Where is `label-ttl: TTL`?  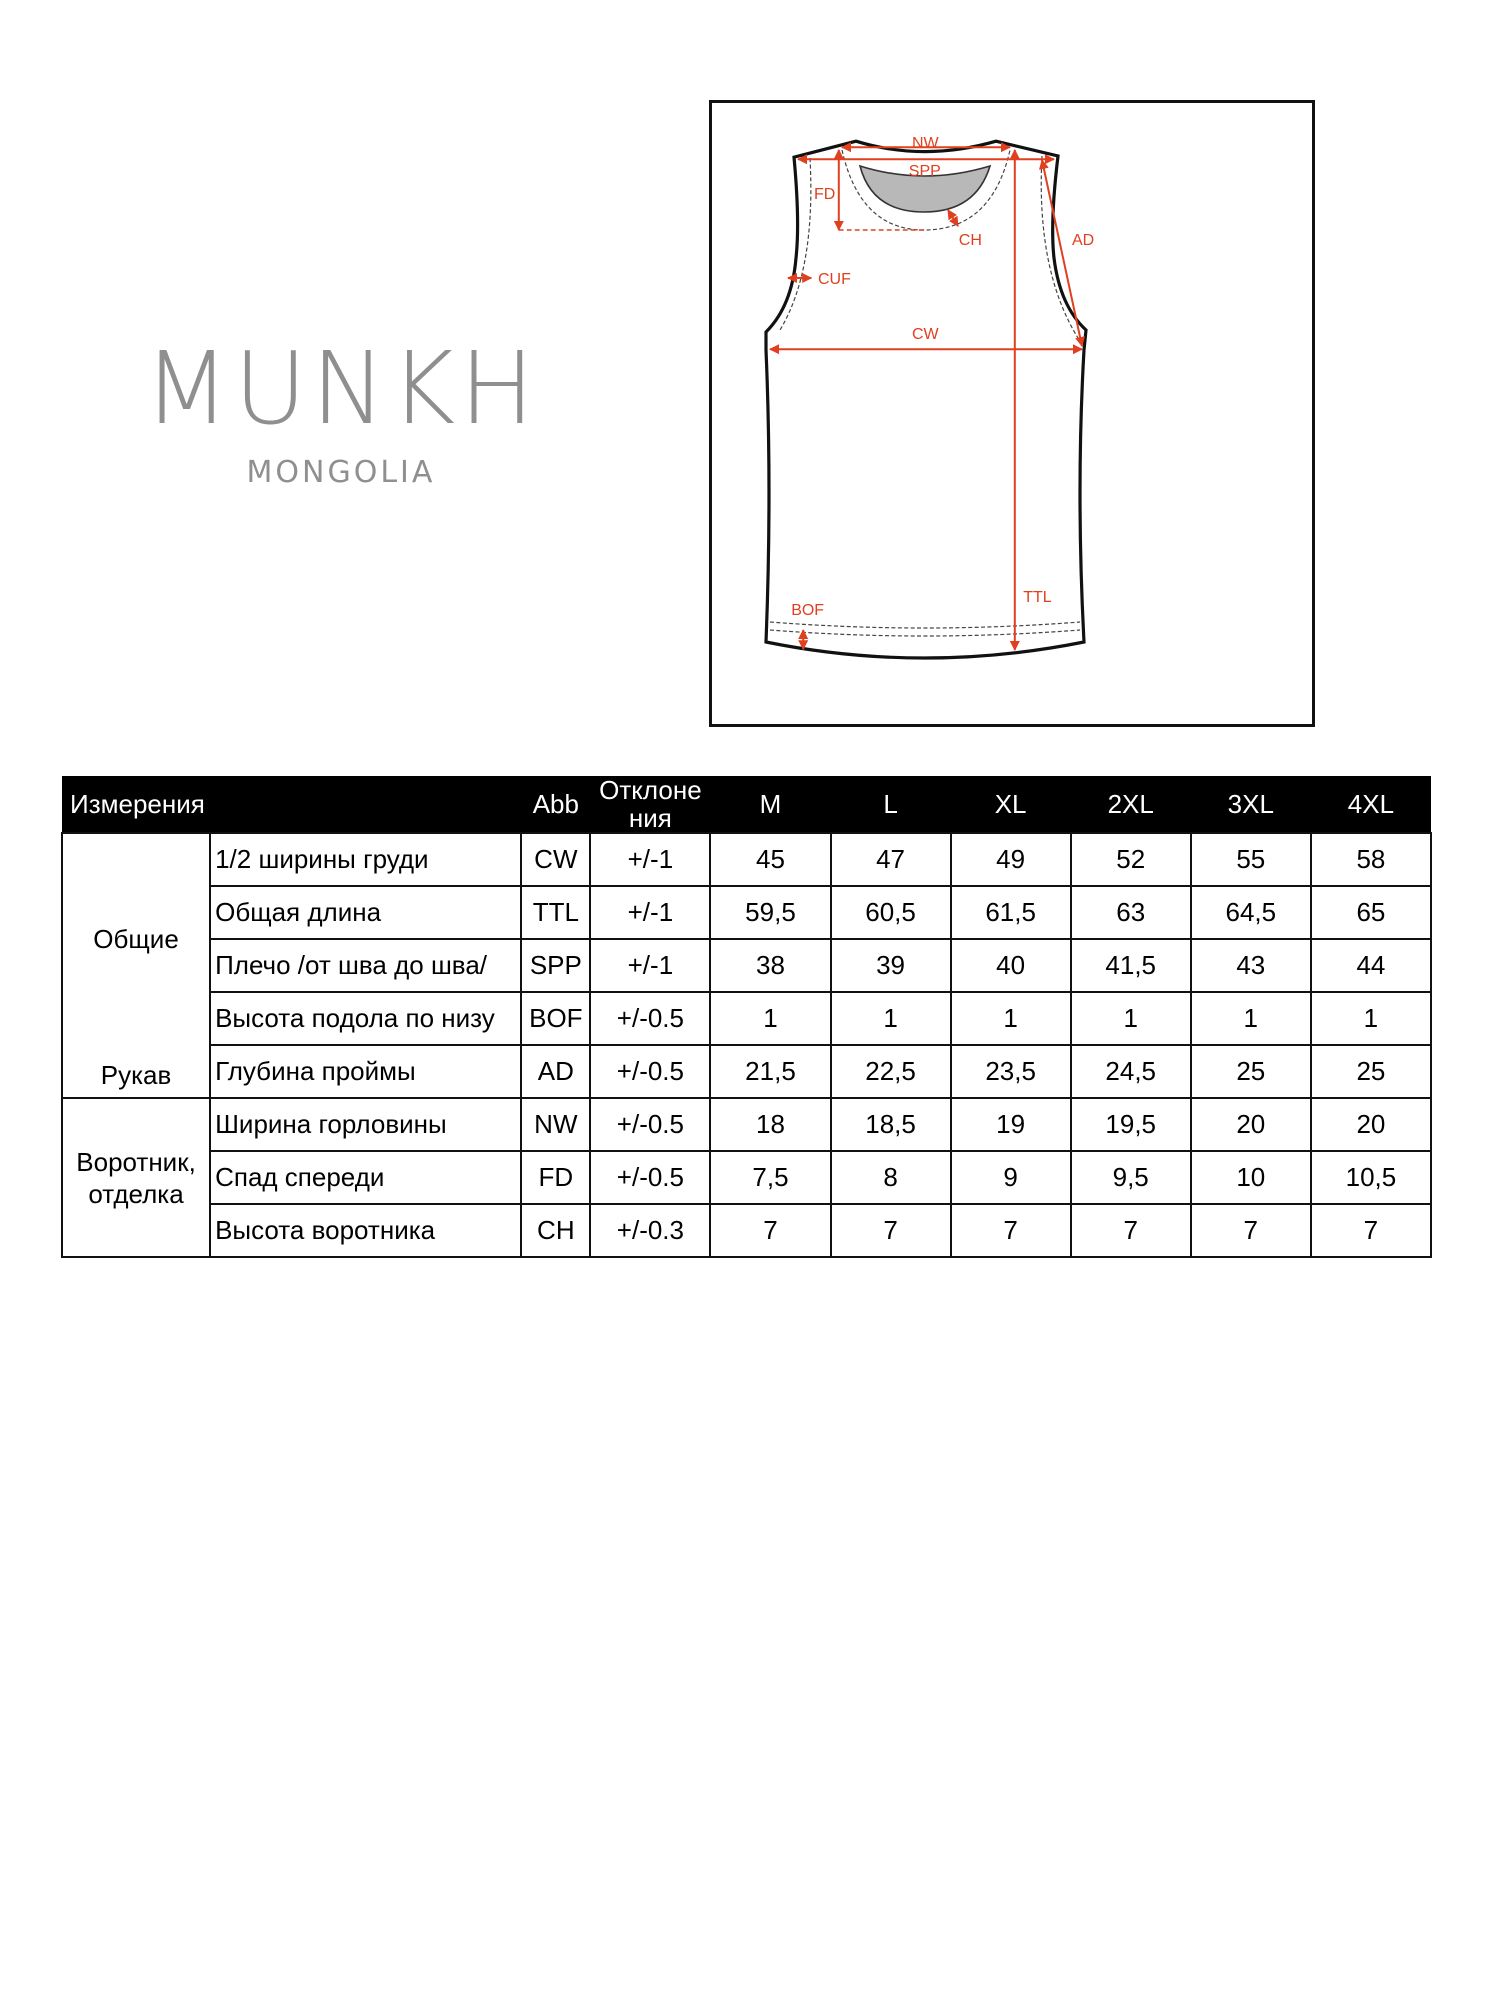
label-ttl: TTL is located at coordinates (1037, 597).